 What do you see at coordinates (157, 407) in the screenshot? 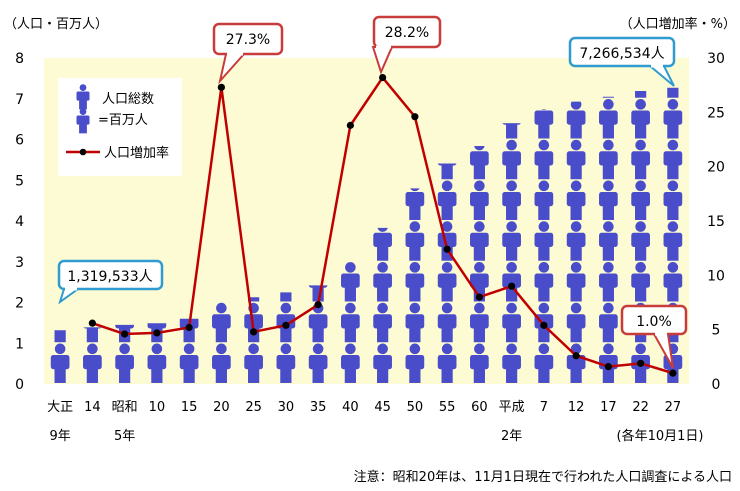
I see `x-tick-label: 10` at bounding box center [157, 407].